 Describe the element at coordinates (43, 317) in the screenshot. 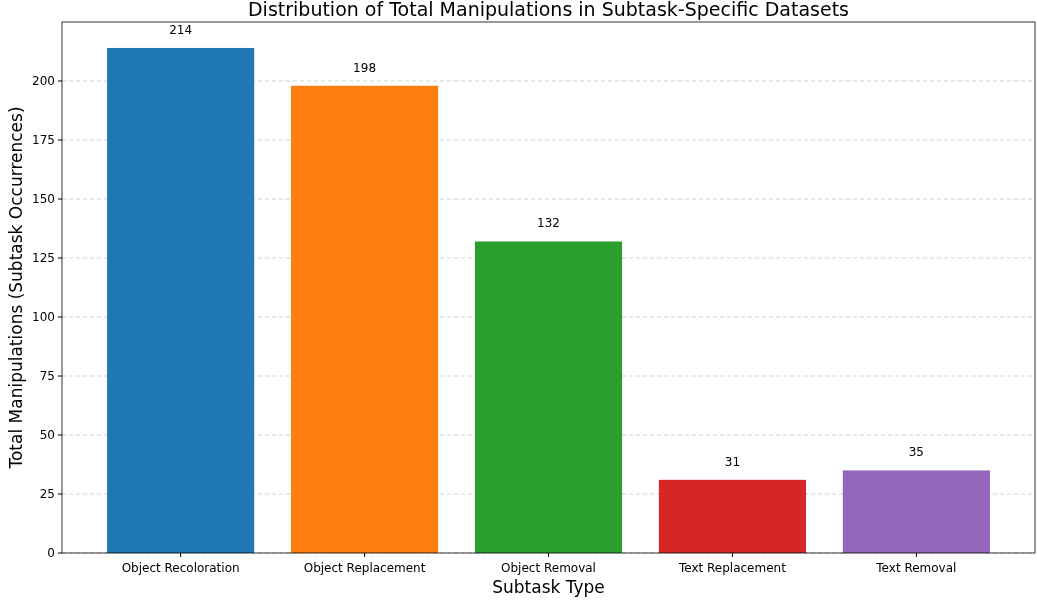

I see `y-tick-label: 100` at that location.